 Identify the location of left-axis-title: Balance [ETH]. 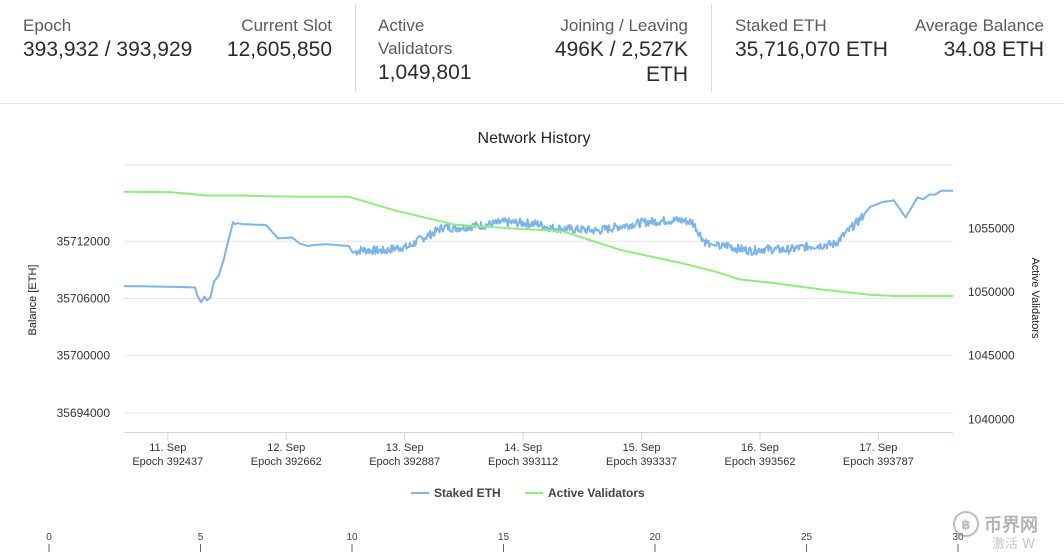
(33, 300).